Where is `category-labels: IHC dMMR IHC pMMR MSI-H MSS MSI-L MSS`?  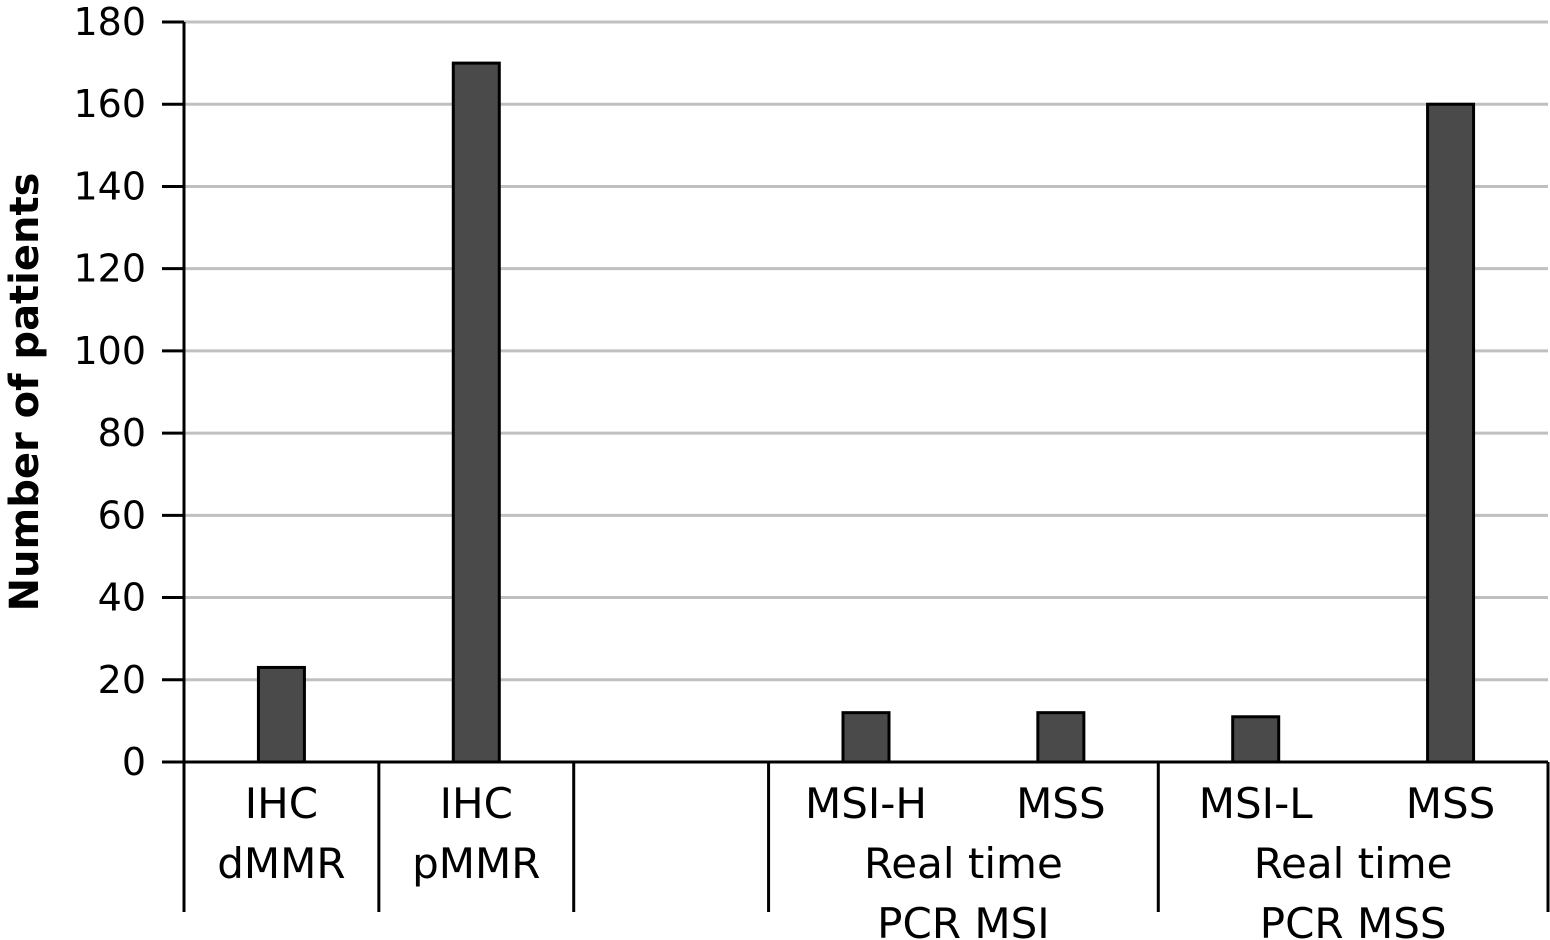 category-labels: IHC dMMR IHC pMMR MSI-H MSS MSI-L MSS is located at coordinates (856, 833).